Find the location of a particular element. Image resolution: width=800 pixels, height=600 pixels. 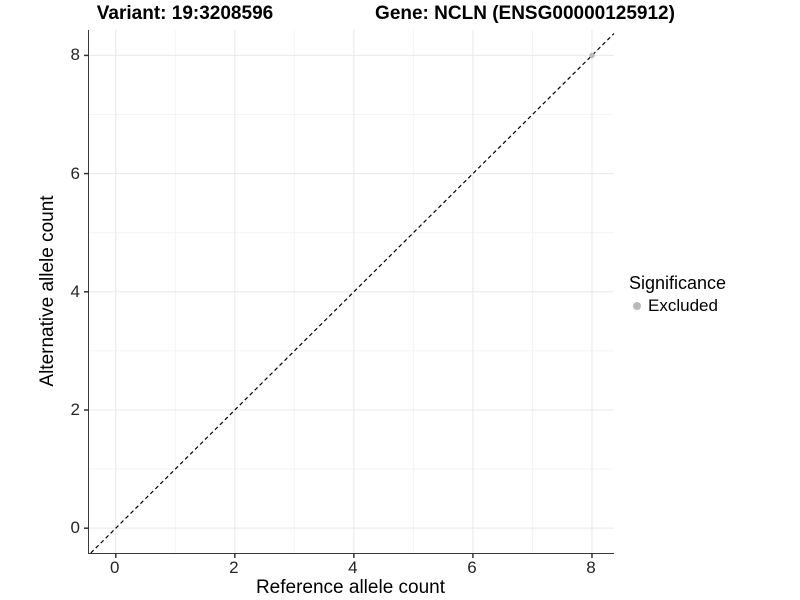

y-axis-title: Alternative allele count is located at coordinates (47, 291).